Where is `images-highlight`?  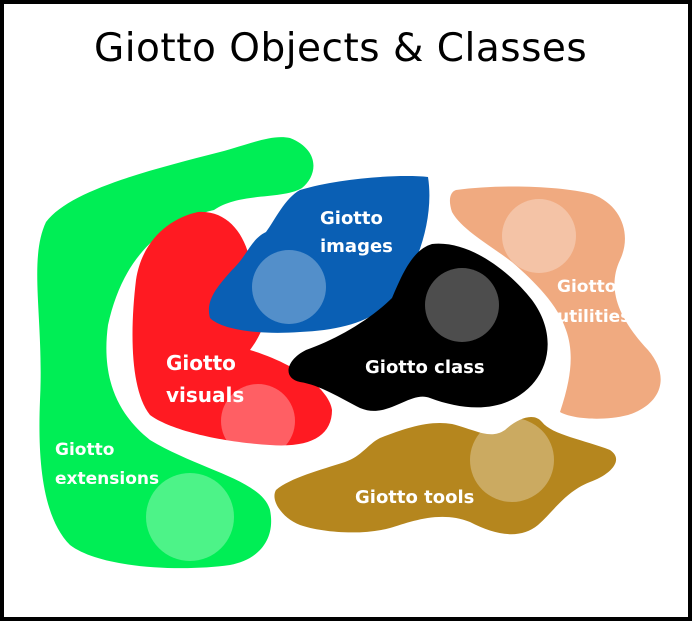
images-highlight is located at coordinates (289, 287).